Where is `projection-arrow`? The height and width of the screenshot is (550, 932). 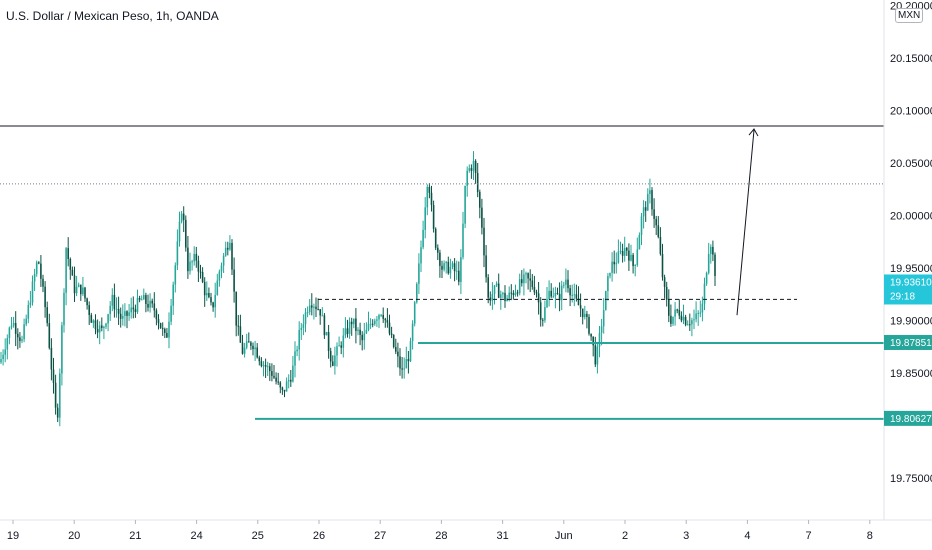
projection-arrow is located at coordinates (747, 222).